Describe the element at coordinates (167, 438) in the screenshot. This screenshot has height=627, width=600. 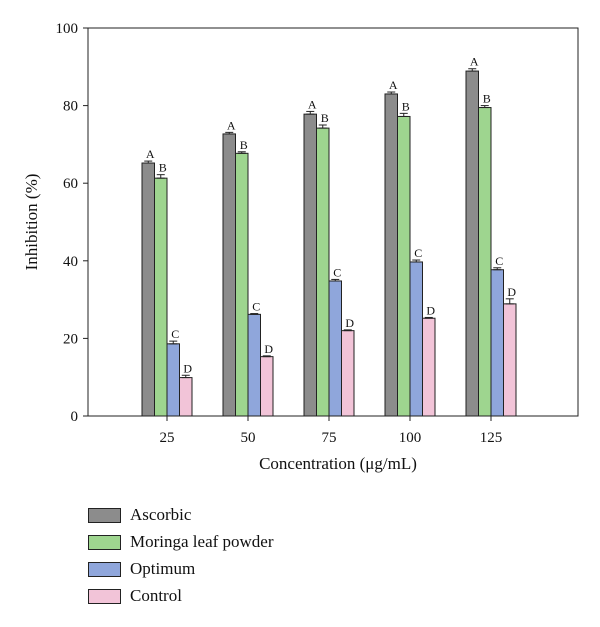
I see `x-tick-label: 25` at that location.